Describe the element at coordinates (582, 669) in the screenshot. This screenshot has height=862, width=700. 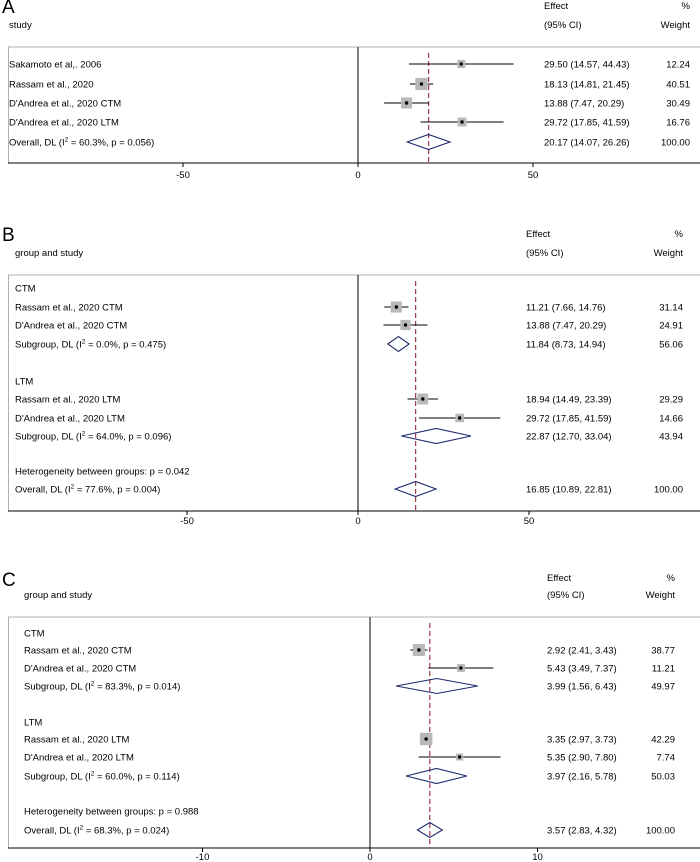
I see `effect-ci-text: 5.43 (3.49, 7.37)` at that location.